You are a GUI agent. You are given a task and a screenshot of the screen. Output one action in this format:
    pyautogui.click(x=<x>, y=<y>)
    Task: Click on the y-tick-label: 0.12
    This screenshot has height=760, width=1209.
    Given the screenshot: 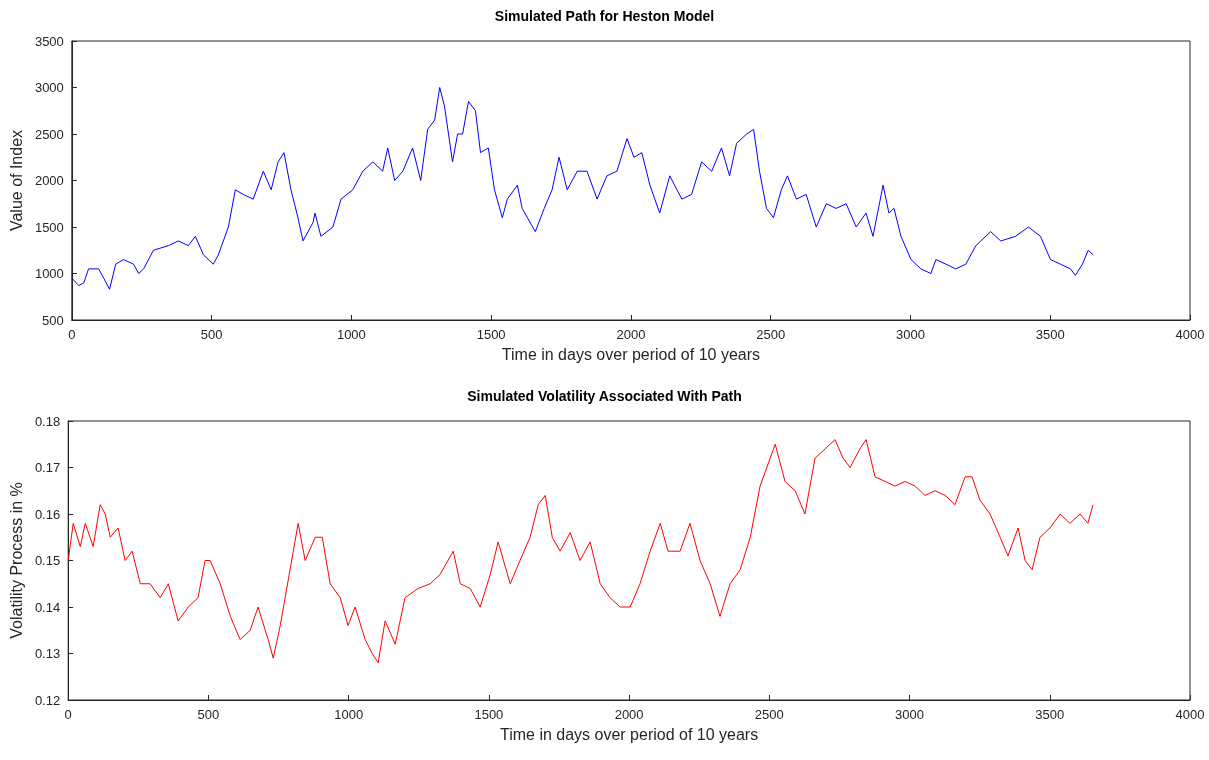 What is the action you would take?
    pyautogui.click(x=47, y=700)
    